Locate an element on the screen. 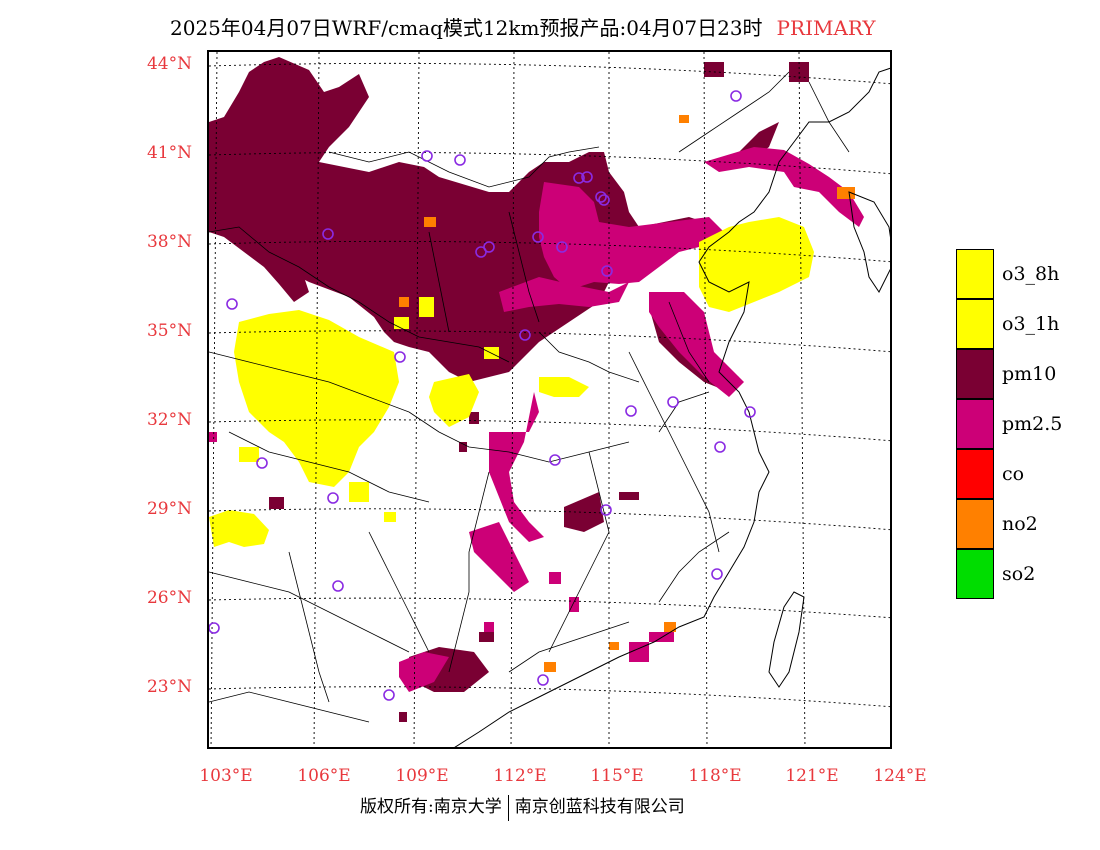  lat-label: 23°N is located at coordinates (169, 687).